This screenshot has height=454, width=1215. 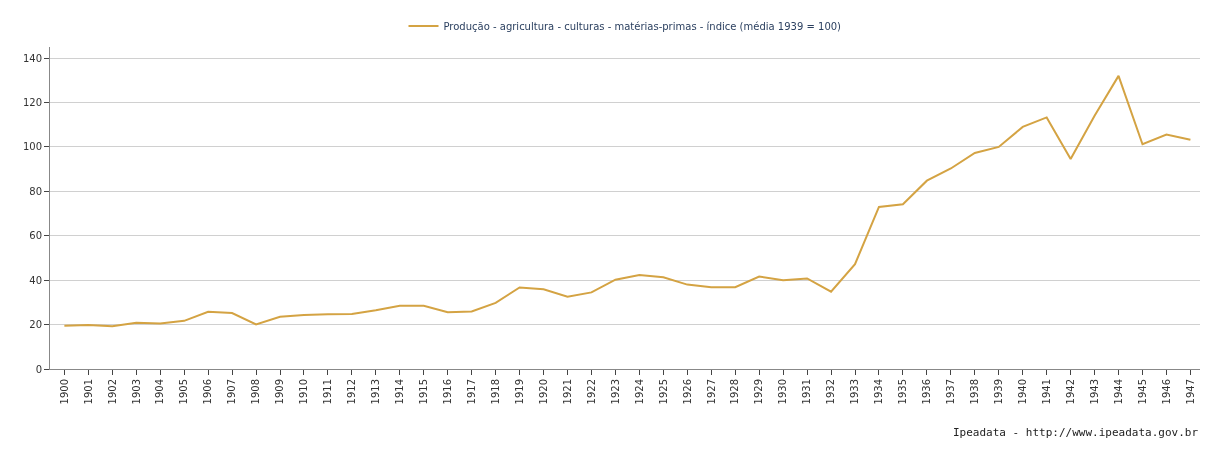 What do you see at coordinates (35, 191) in the screenshot?
I see `y-tick-label: 80` at bounding box center [35, 191].